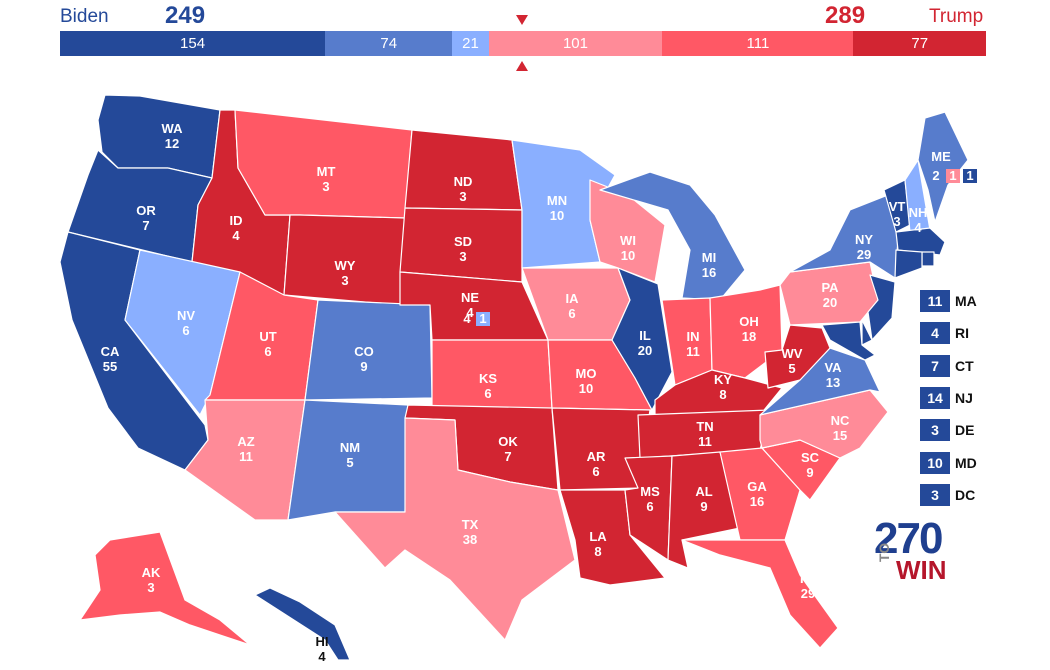 The width and height of the screenshot is (1050, 670). Describe the element at coordinates (326, 171) in the screenshot. I see `state-label-MT: MT` at that location.